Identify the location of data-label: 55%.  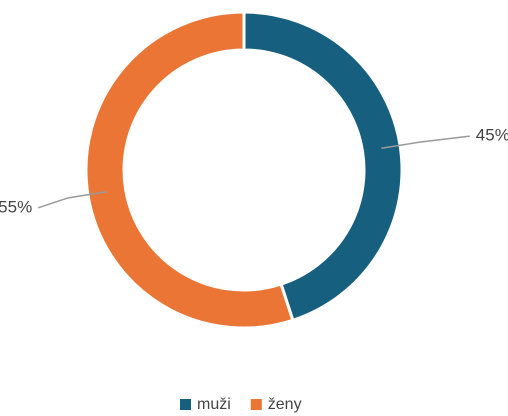
(16, 206).